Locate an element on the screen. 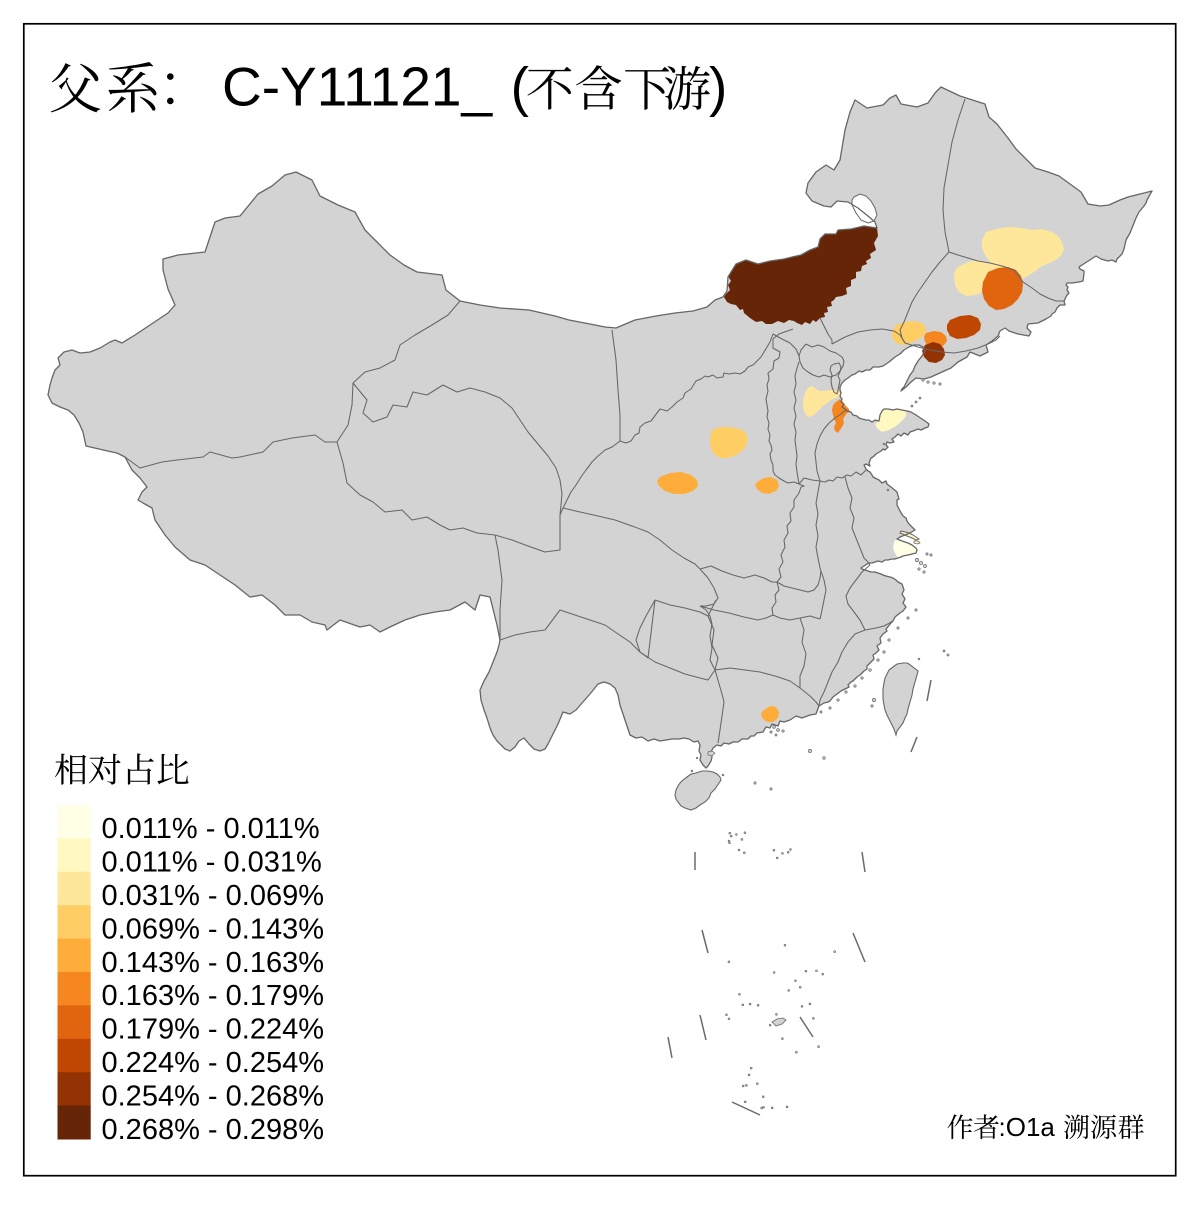  svg-text: 0.224% - 0.254% is located at coordinates (213, 1063).